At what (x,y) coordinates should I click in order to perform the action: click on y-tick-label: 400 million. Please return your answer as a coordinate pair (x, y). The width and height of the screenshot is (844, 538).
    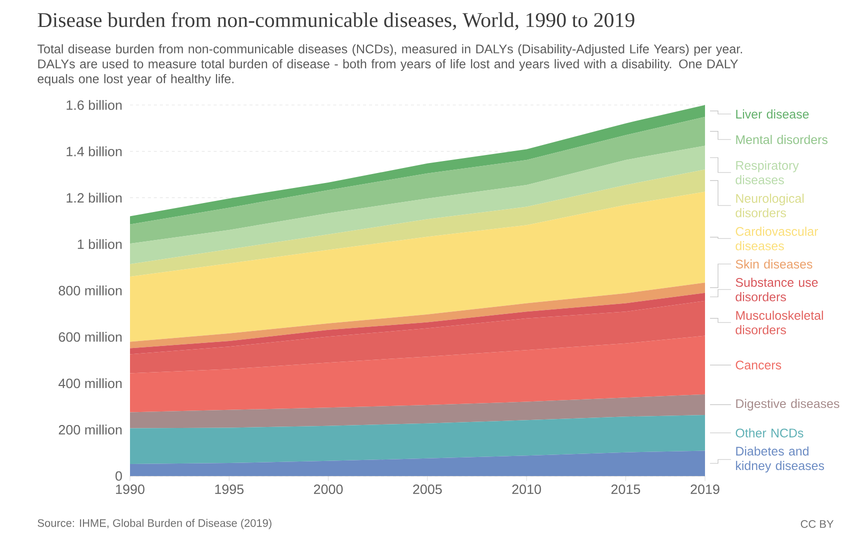
    Looking at the image, I should click on (90, 383).